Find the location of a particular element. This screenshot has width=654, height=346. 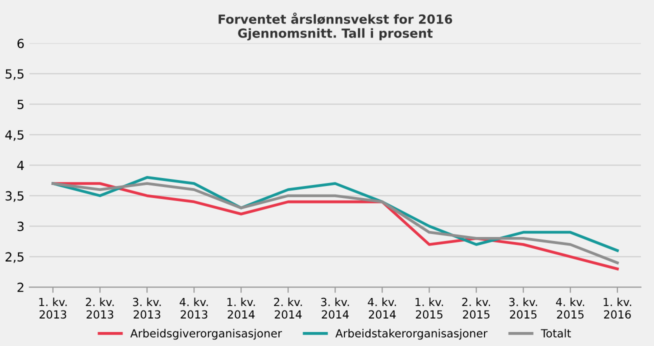

y-tick-label: 6 is located at coordinates (20, 43).